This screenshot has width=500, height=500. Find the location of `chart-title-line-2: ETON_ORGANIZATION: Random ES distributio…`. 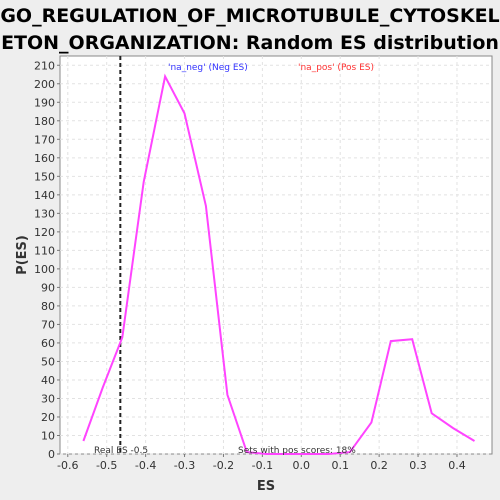

chart-title-line-2: ETON_ORGANIZATION: Random ES distributio… is located at coordinates (250, 43).